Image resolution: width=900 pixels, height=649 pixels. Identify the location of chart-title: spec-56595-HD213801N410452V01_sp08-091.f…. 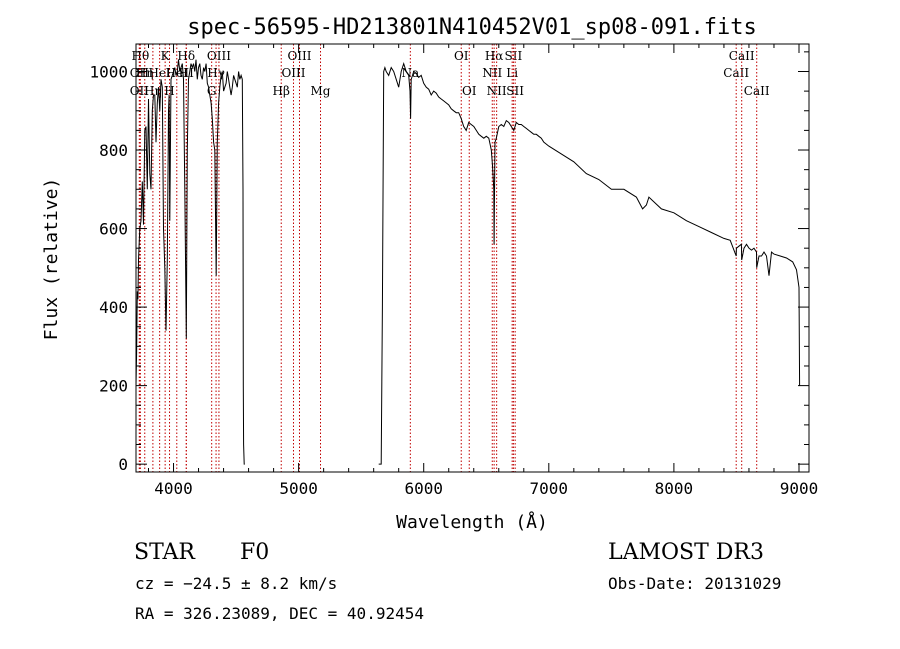
(472, 27).